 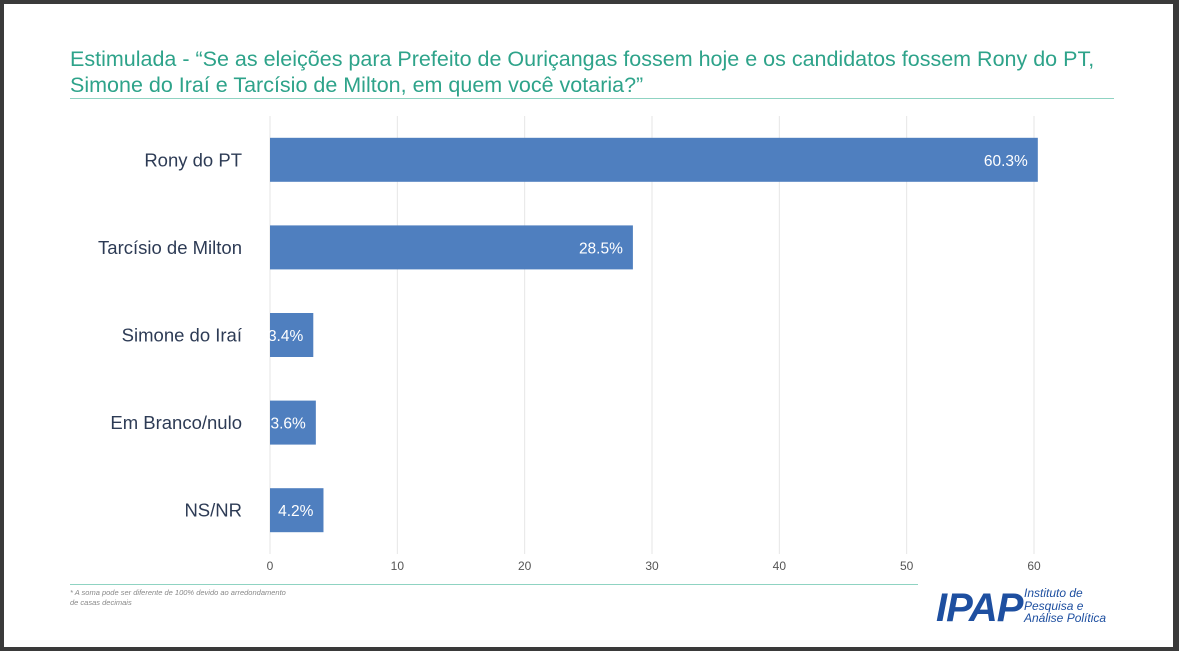 I want to click on category-label-3: Em Branco/nulo, so click(x=176, y=422).